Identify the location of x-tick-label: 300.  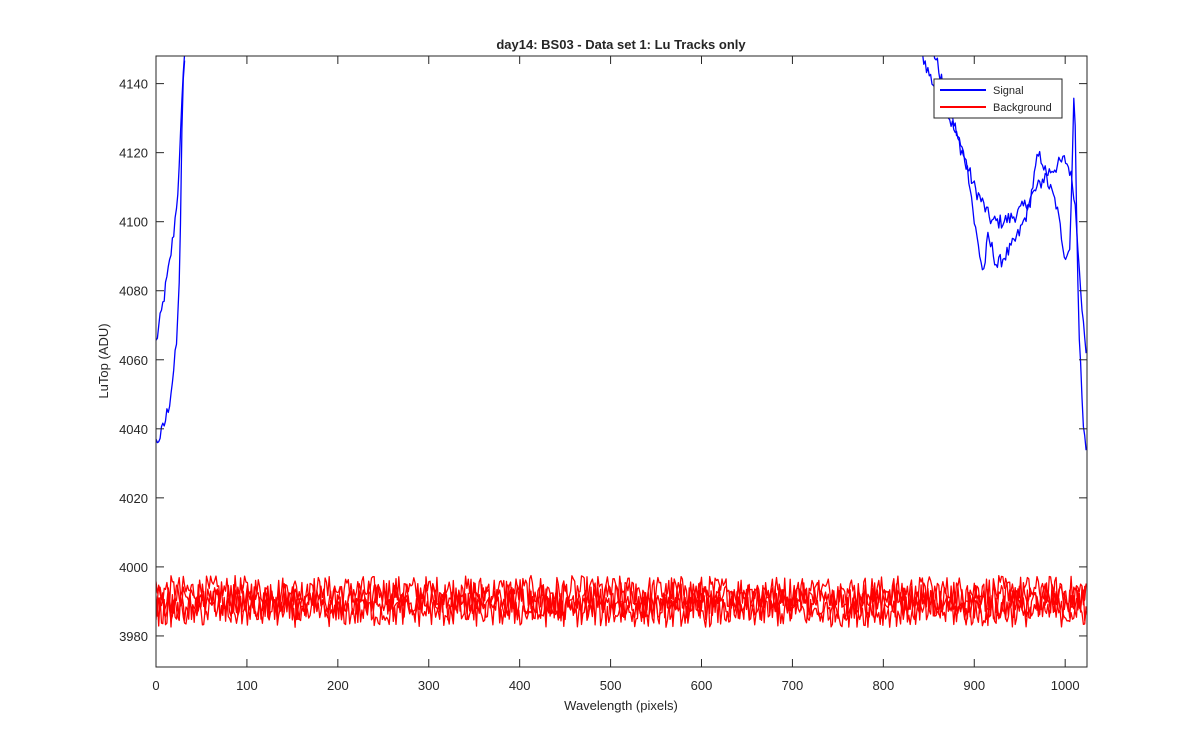
(429, 685).